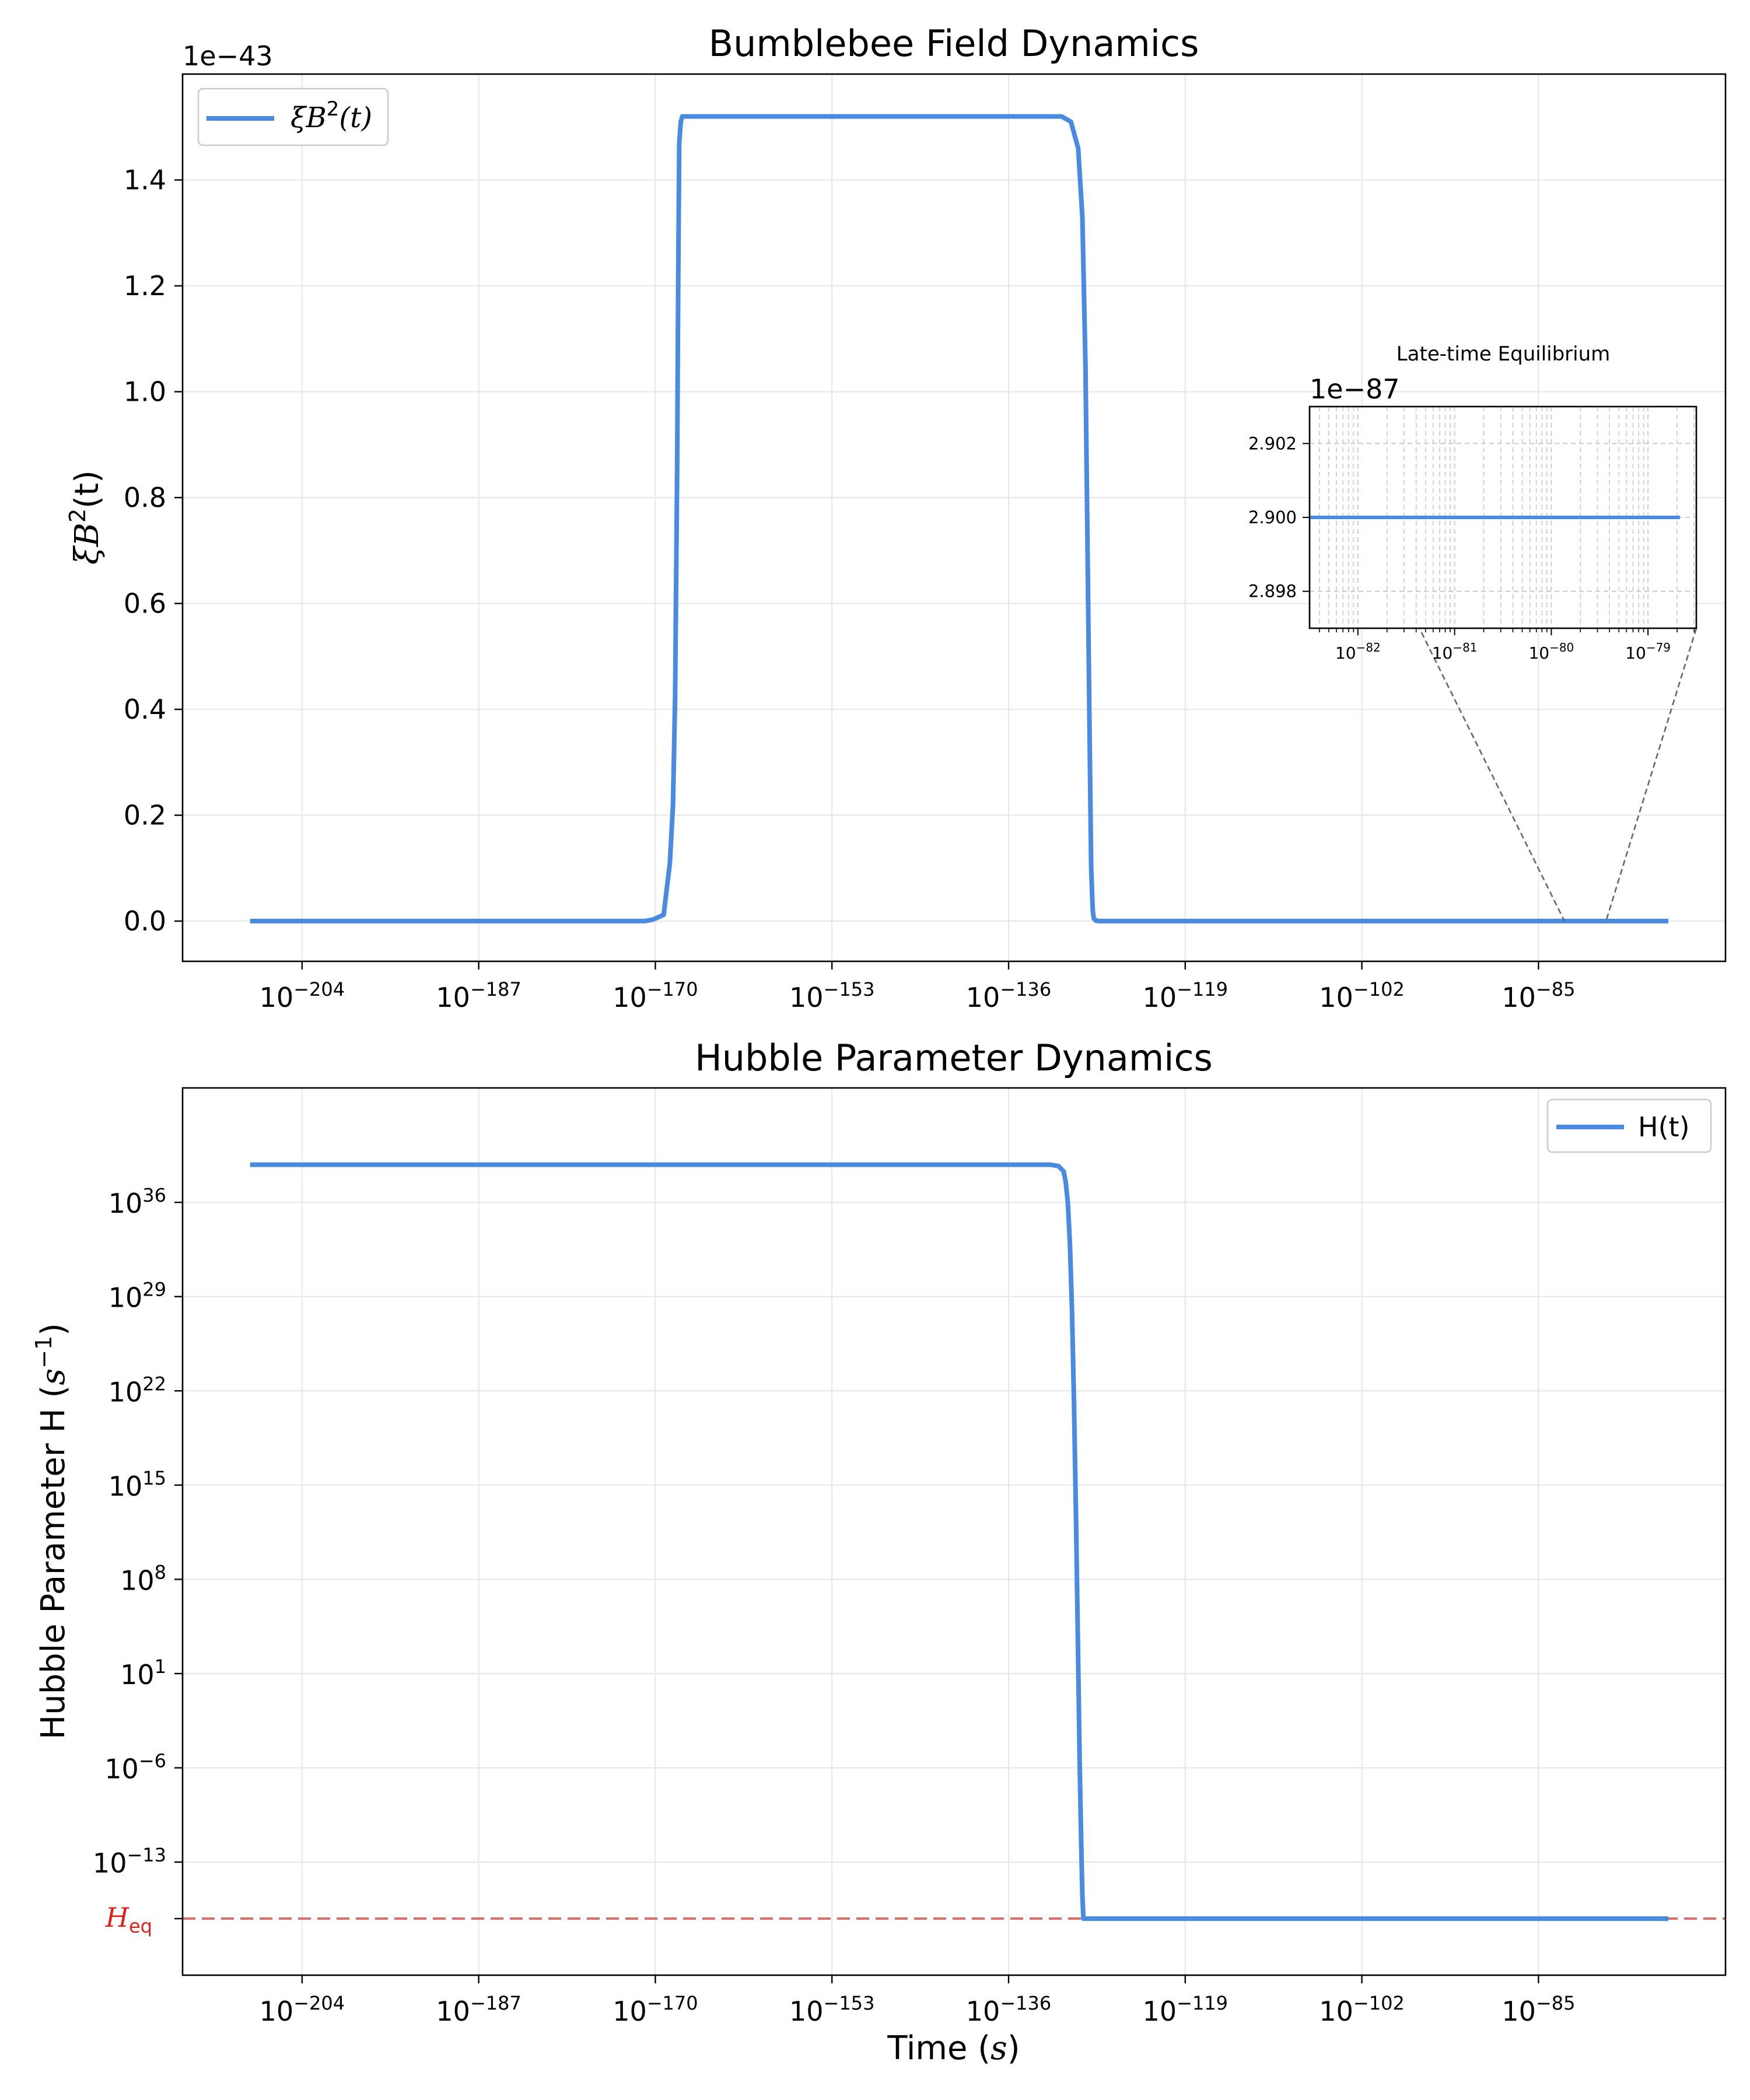 This screenshot has width=1750, height=2100. I want to click on top-y-tick-label: 0.6, so click(145, 604).